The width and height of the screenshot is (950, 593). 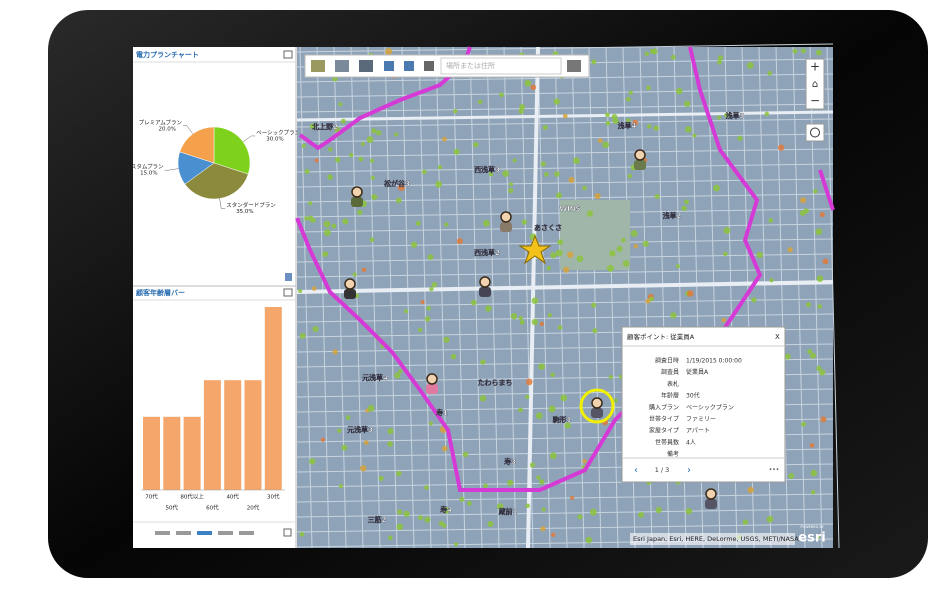 I want to click on popup-prev: ‹, so click(x=636, y=470).